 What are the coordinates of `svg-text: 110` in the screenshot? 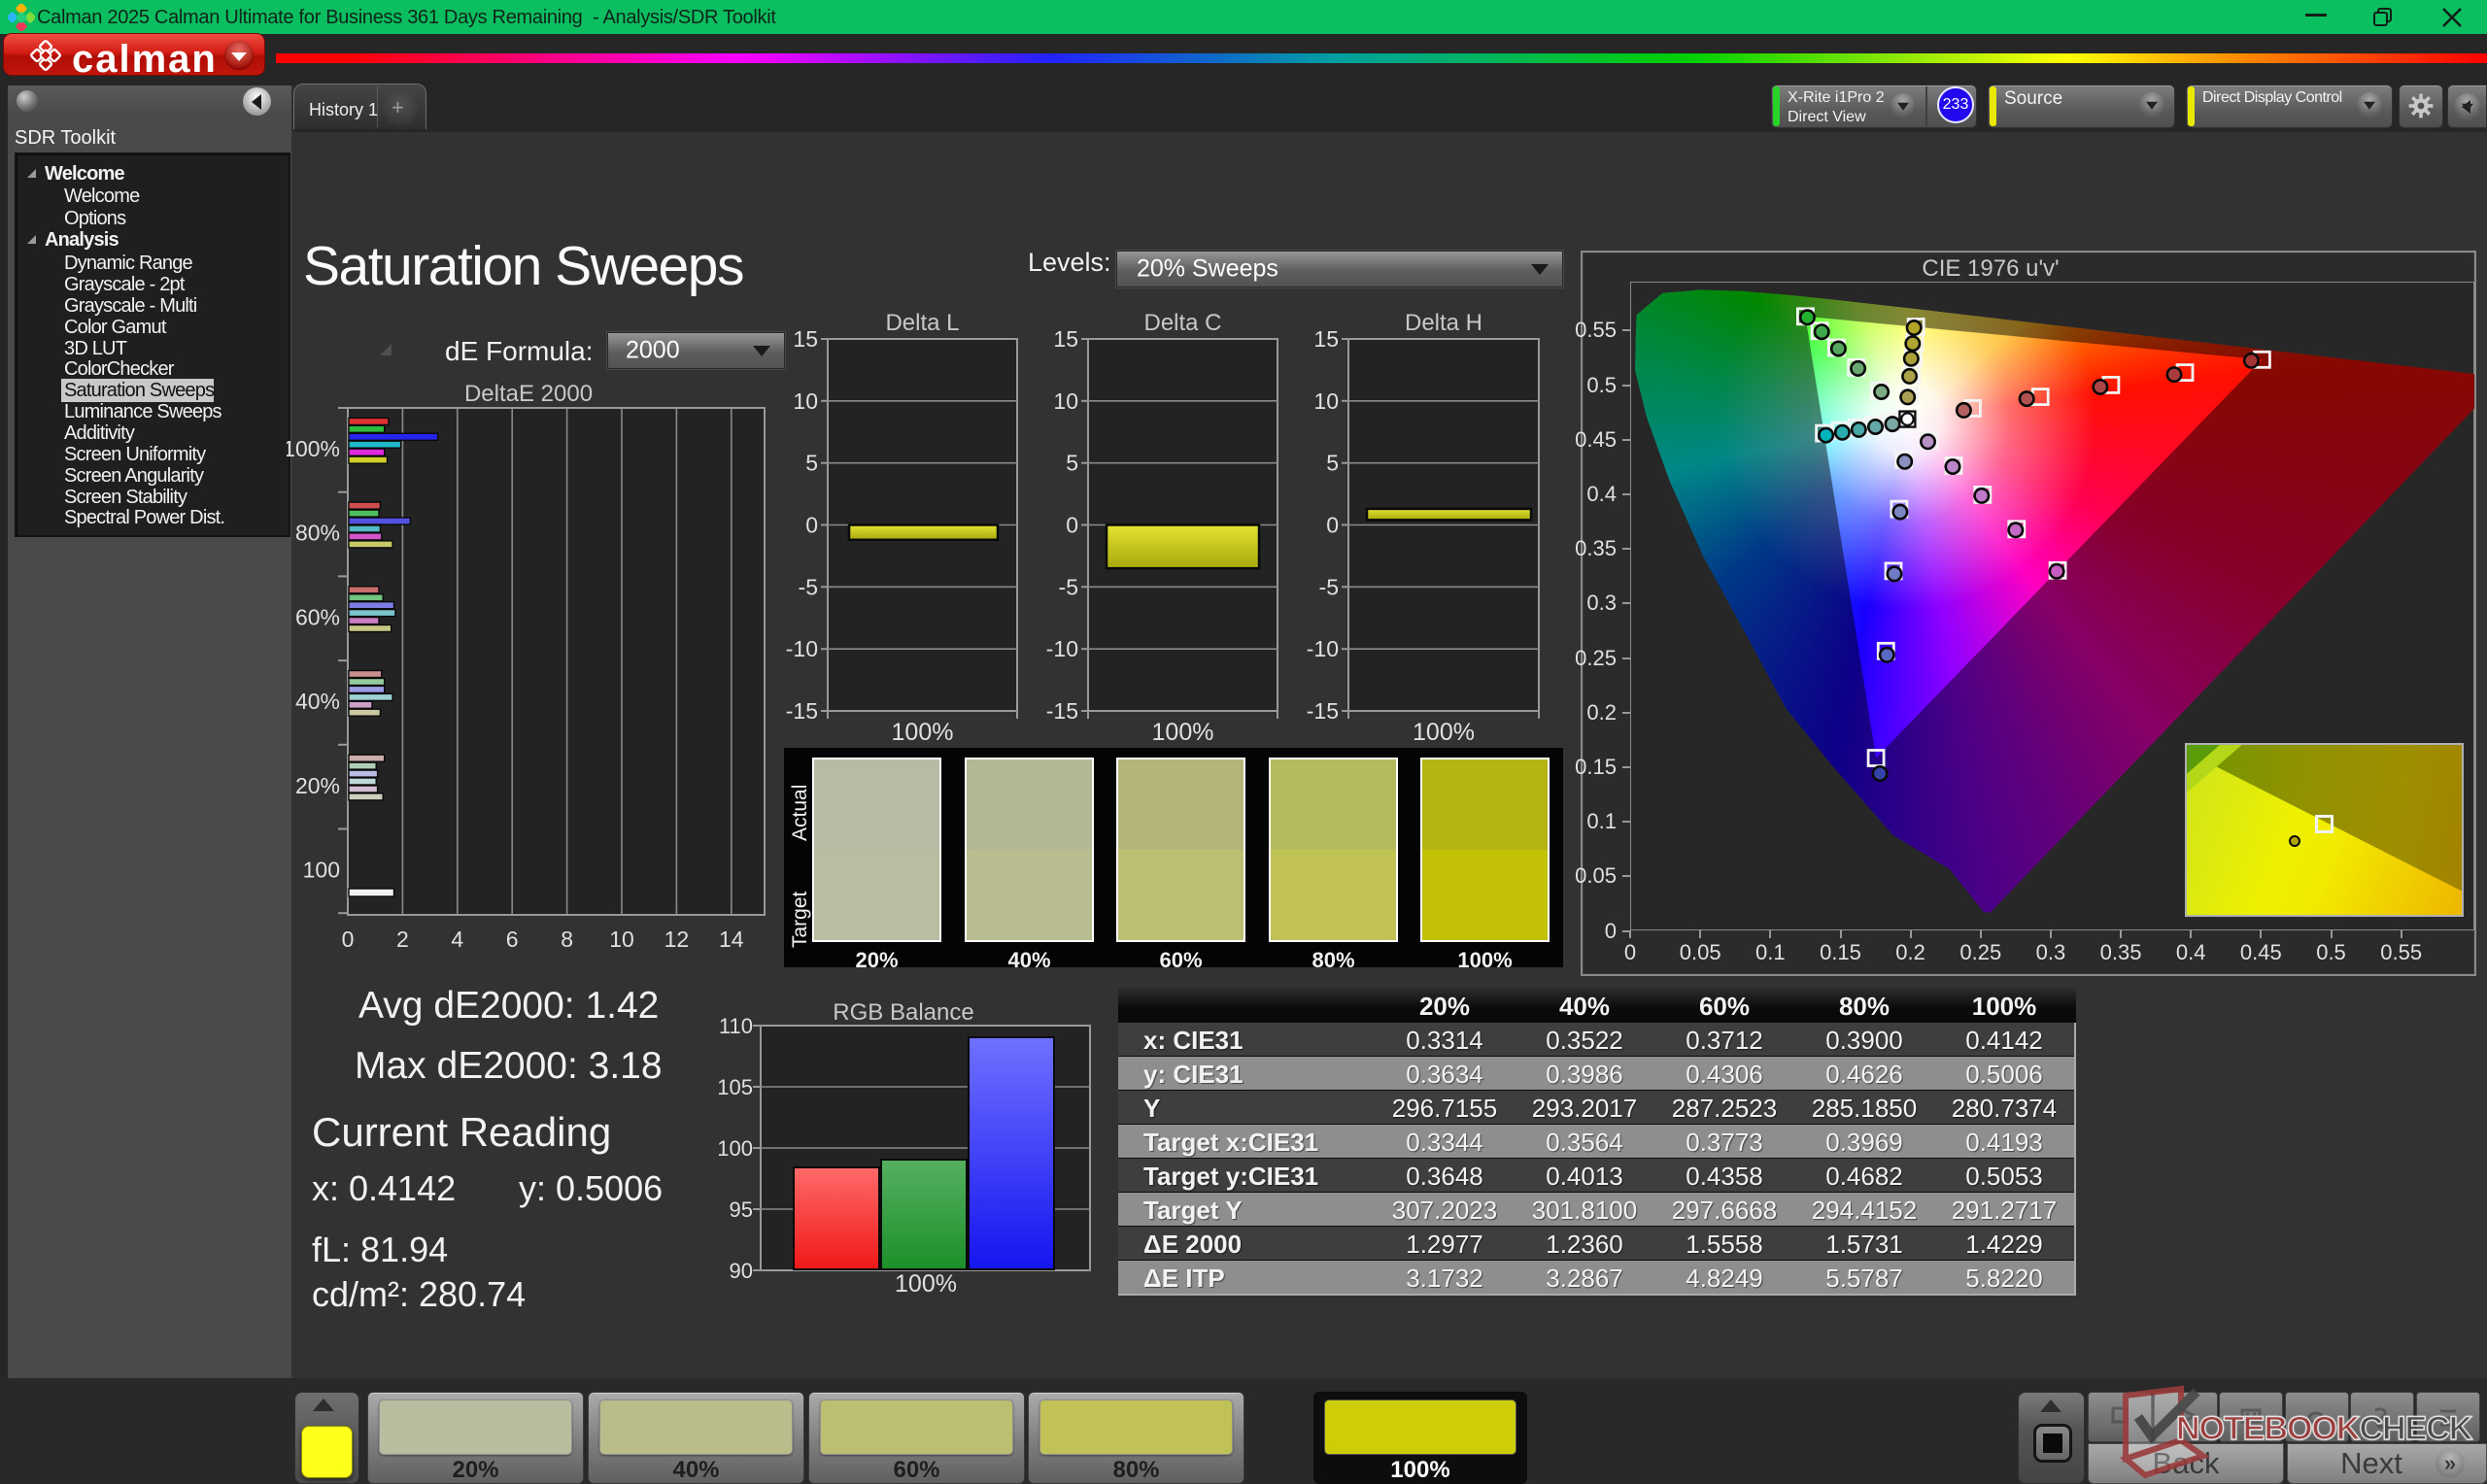 It's located at (736, 1026).